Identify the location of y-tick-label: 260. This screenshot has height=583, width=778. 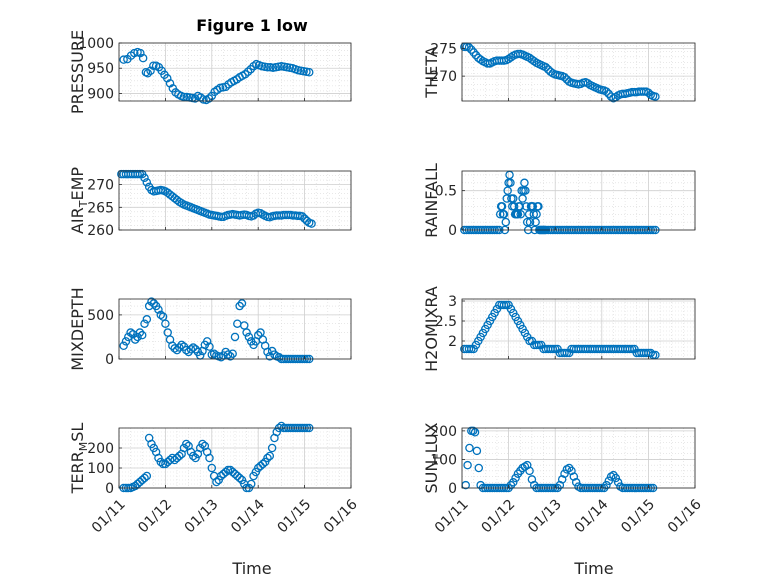
(100, 231).